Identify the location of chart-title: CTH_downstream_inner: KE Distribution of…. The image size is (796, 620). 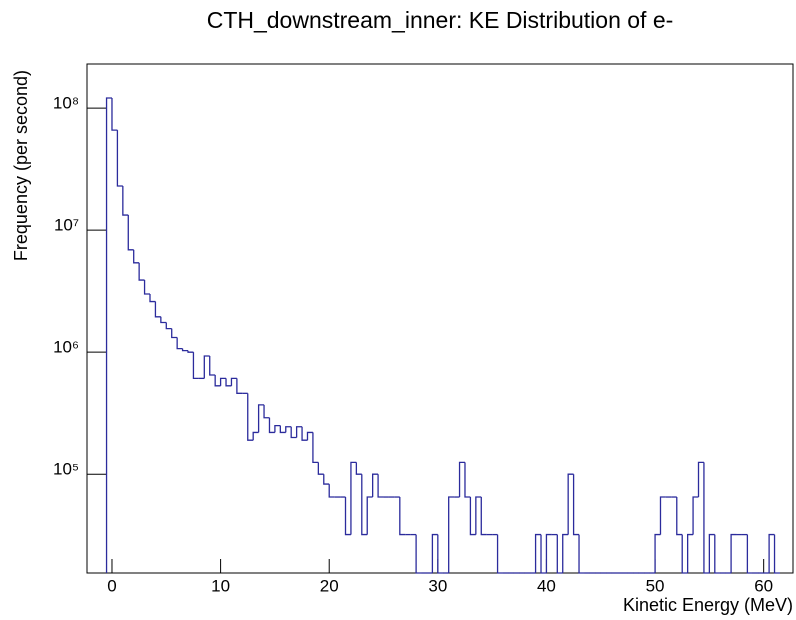
(440, 20).